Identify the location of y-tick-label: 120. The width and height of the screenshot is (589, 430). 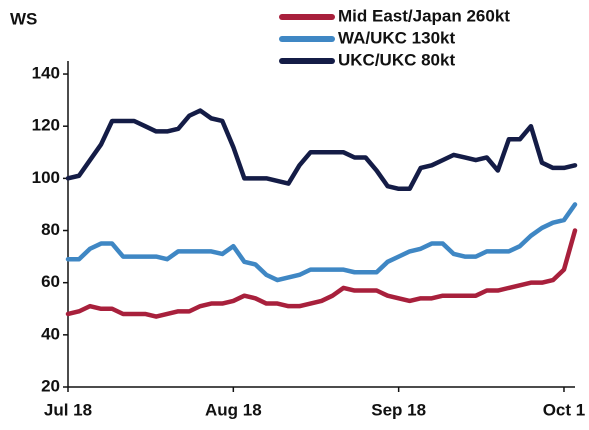
(46, 125).